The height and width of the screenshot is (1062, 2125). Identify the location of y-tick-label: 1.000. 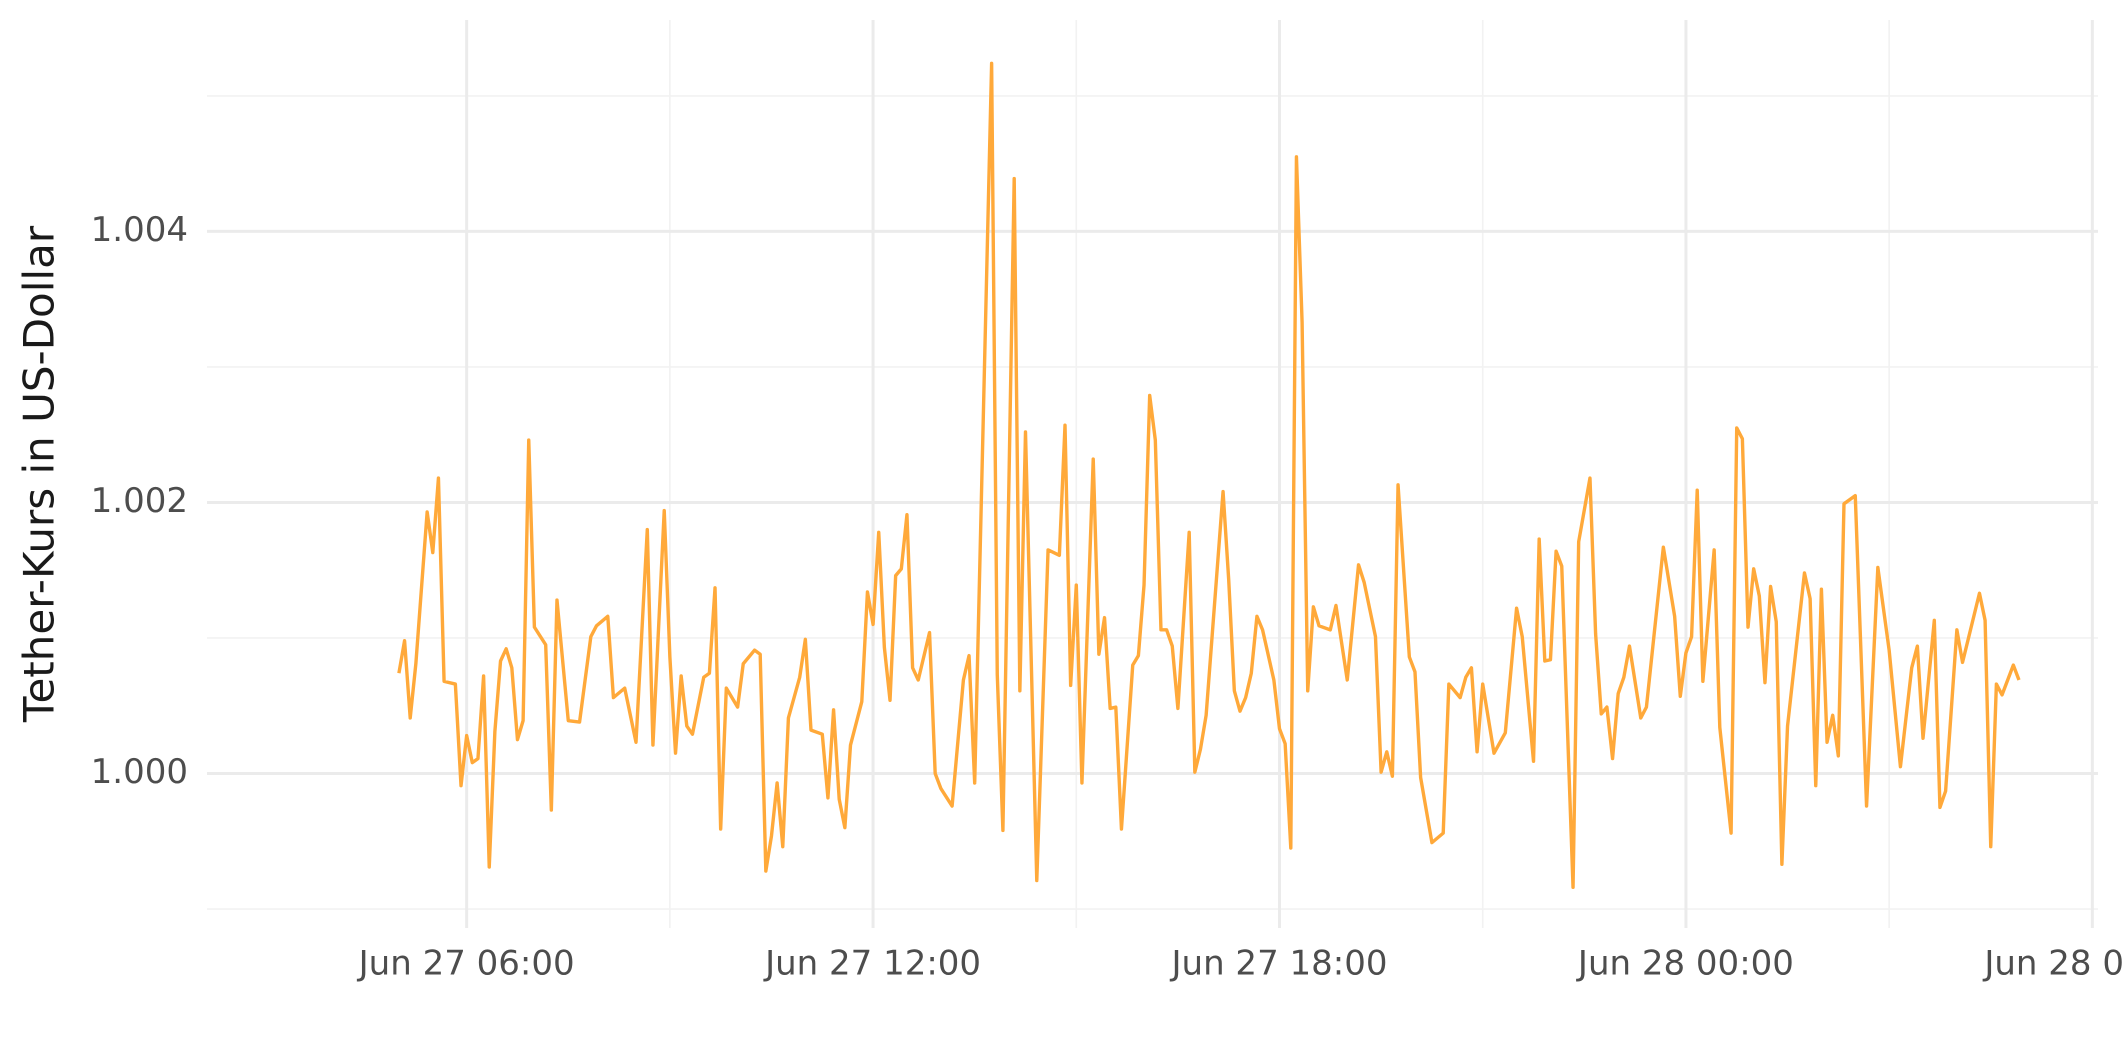
(139, 772).